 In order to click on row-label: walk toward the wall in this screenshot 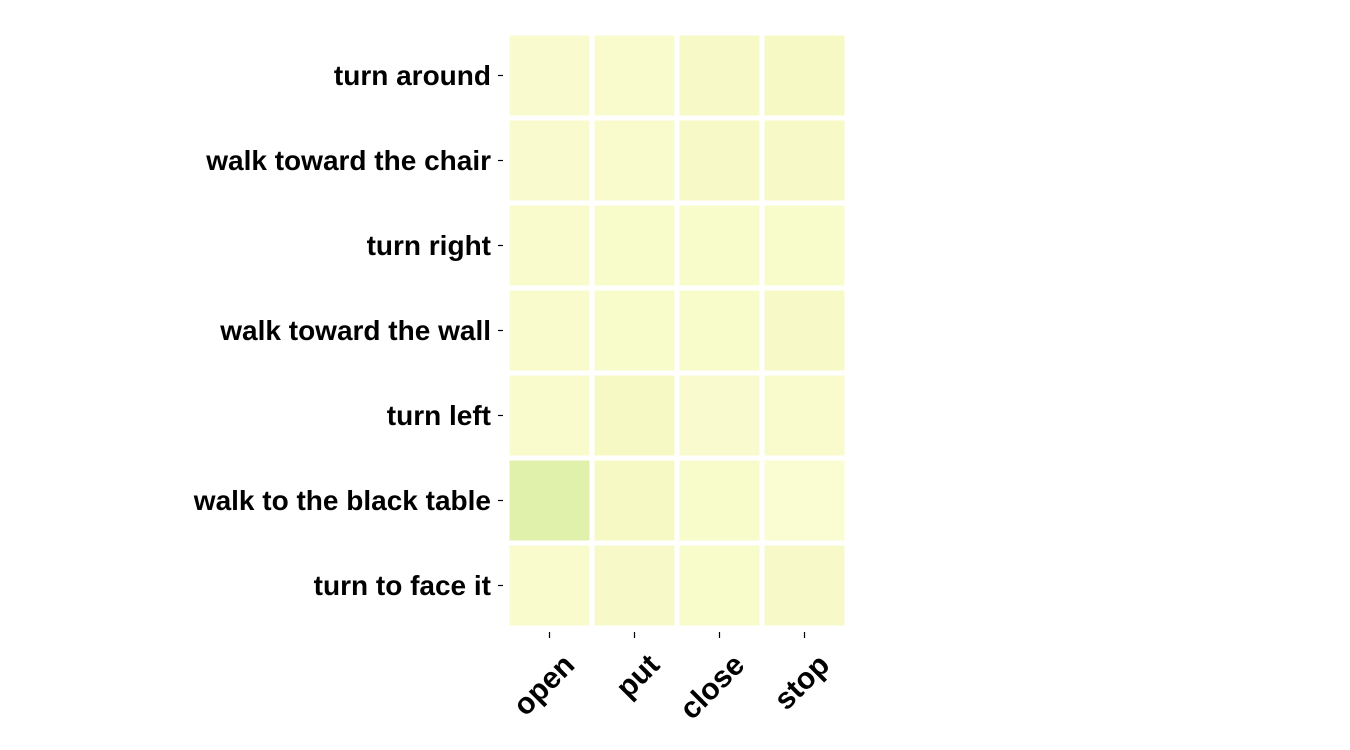, I will do `click(355, 330)`.